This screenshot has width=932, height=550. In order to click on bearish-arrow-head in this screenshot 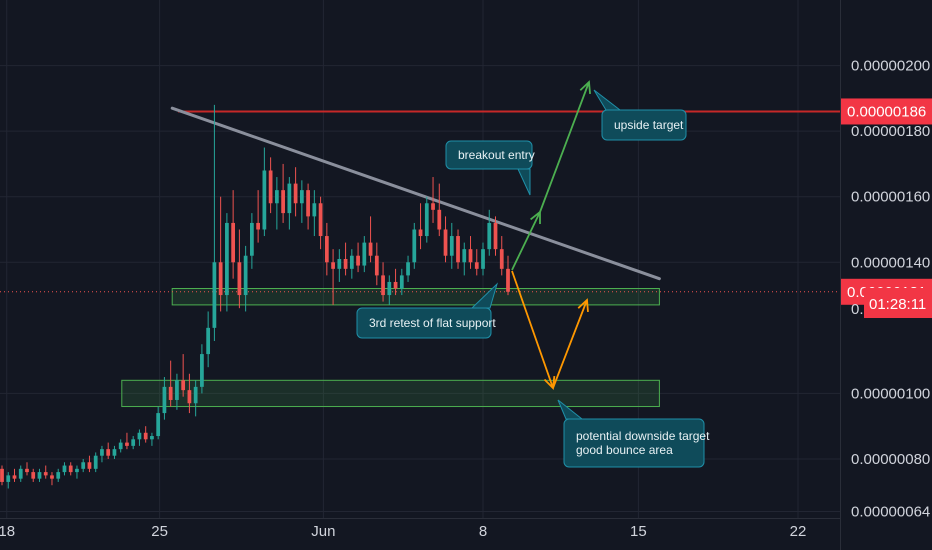, I will do `click(583, 305)`.